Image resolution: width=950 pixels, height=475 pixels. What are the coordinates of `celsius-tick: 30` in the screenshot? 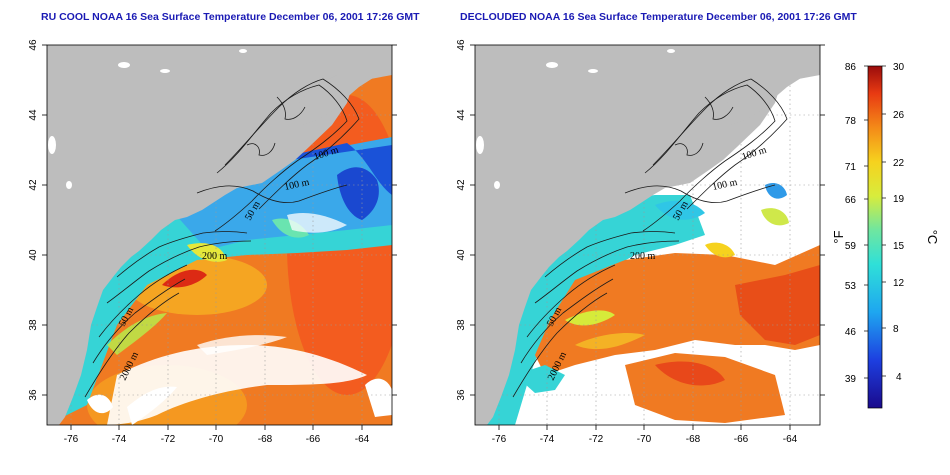 It's located at (899, 67).